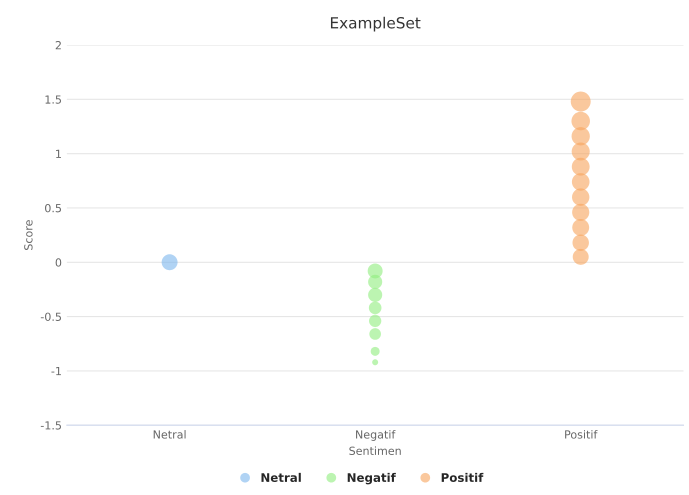  What do you see at coordinates (56, 371) in the screenshot?
I see `y-tick-label: -1` at bounding box center [56, 371].